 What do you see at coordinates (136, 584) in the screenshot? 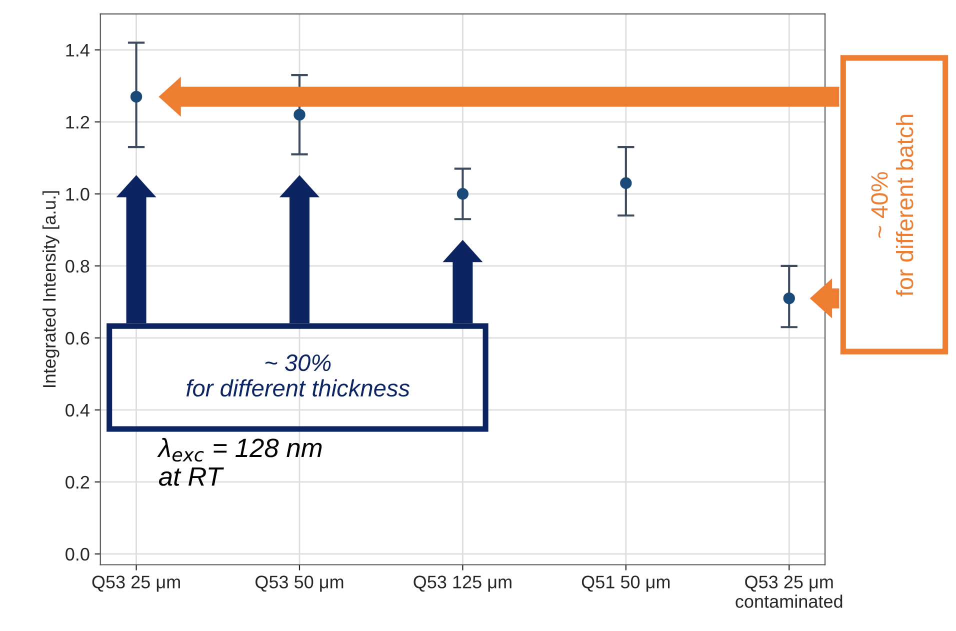
I see `x-tick-label: Q53 25 μm` at bounding box center [136, 584].